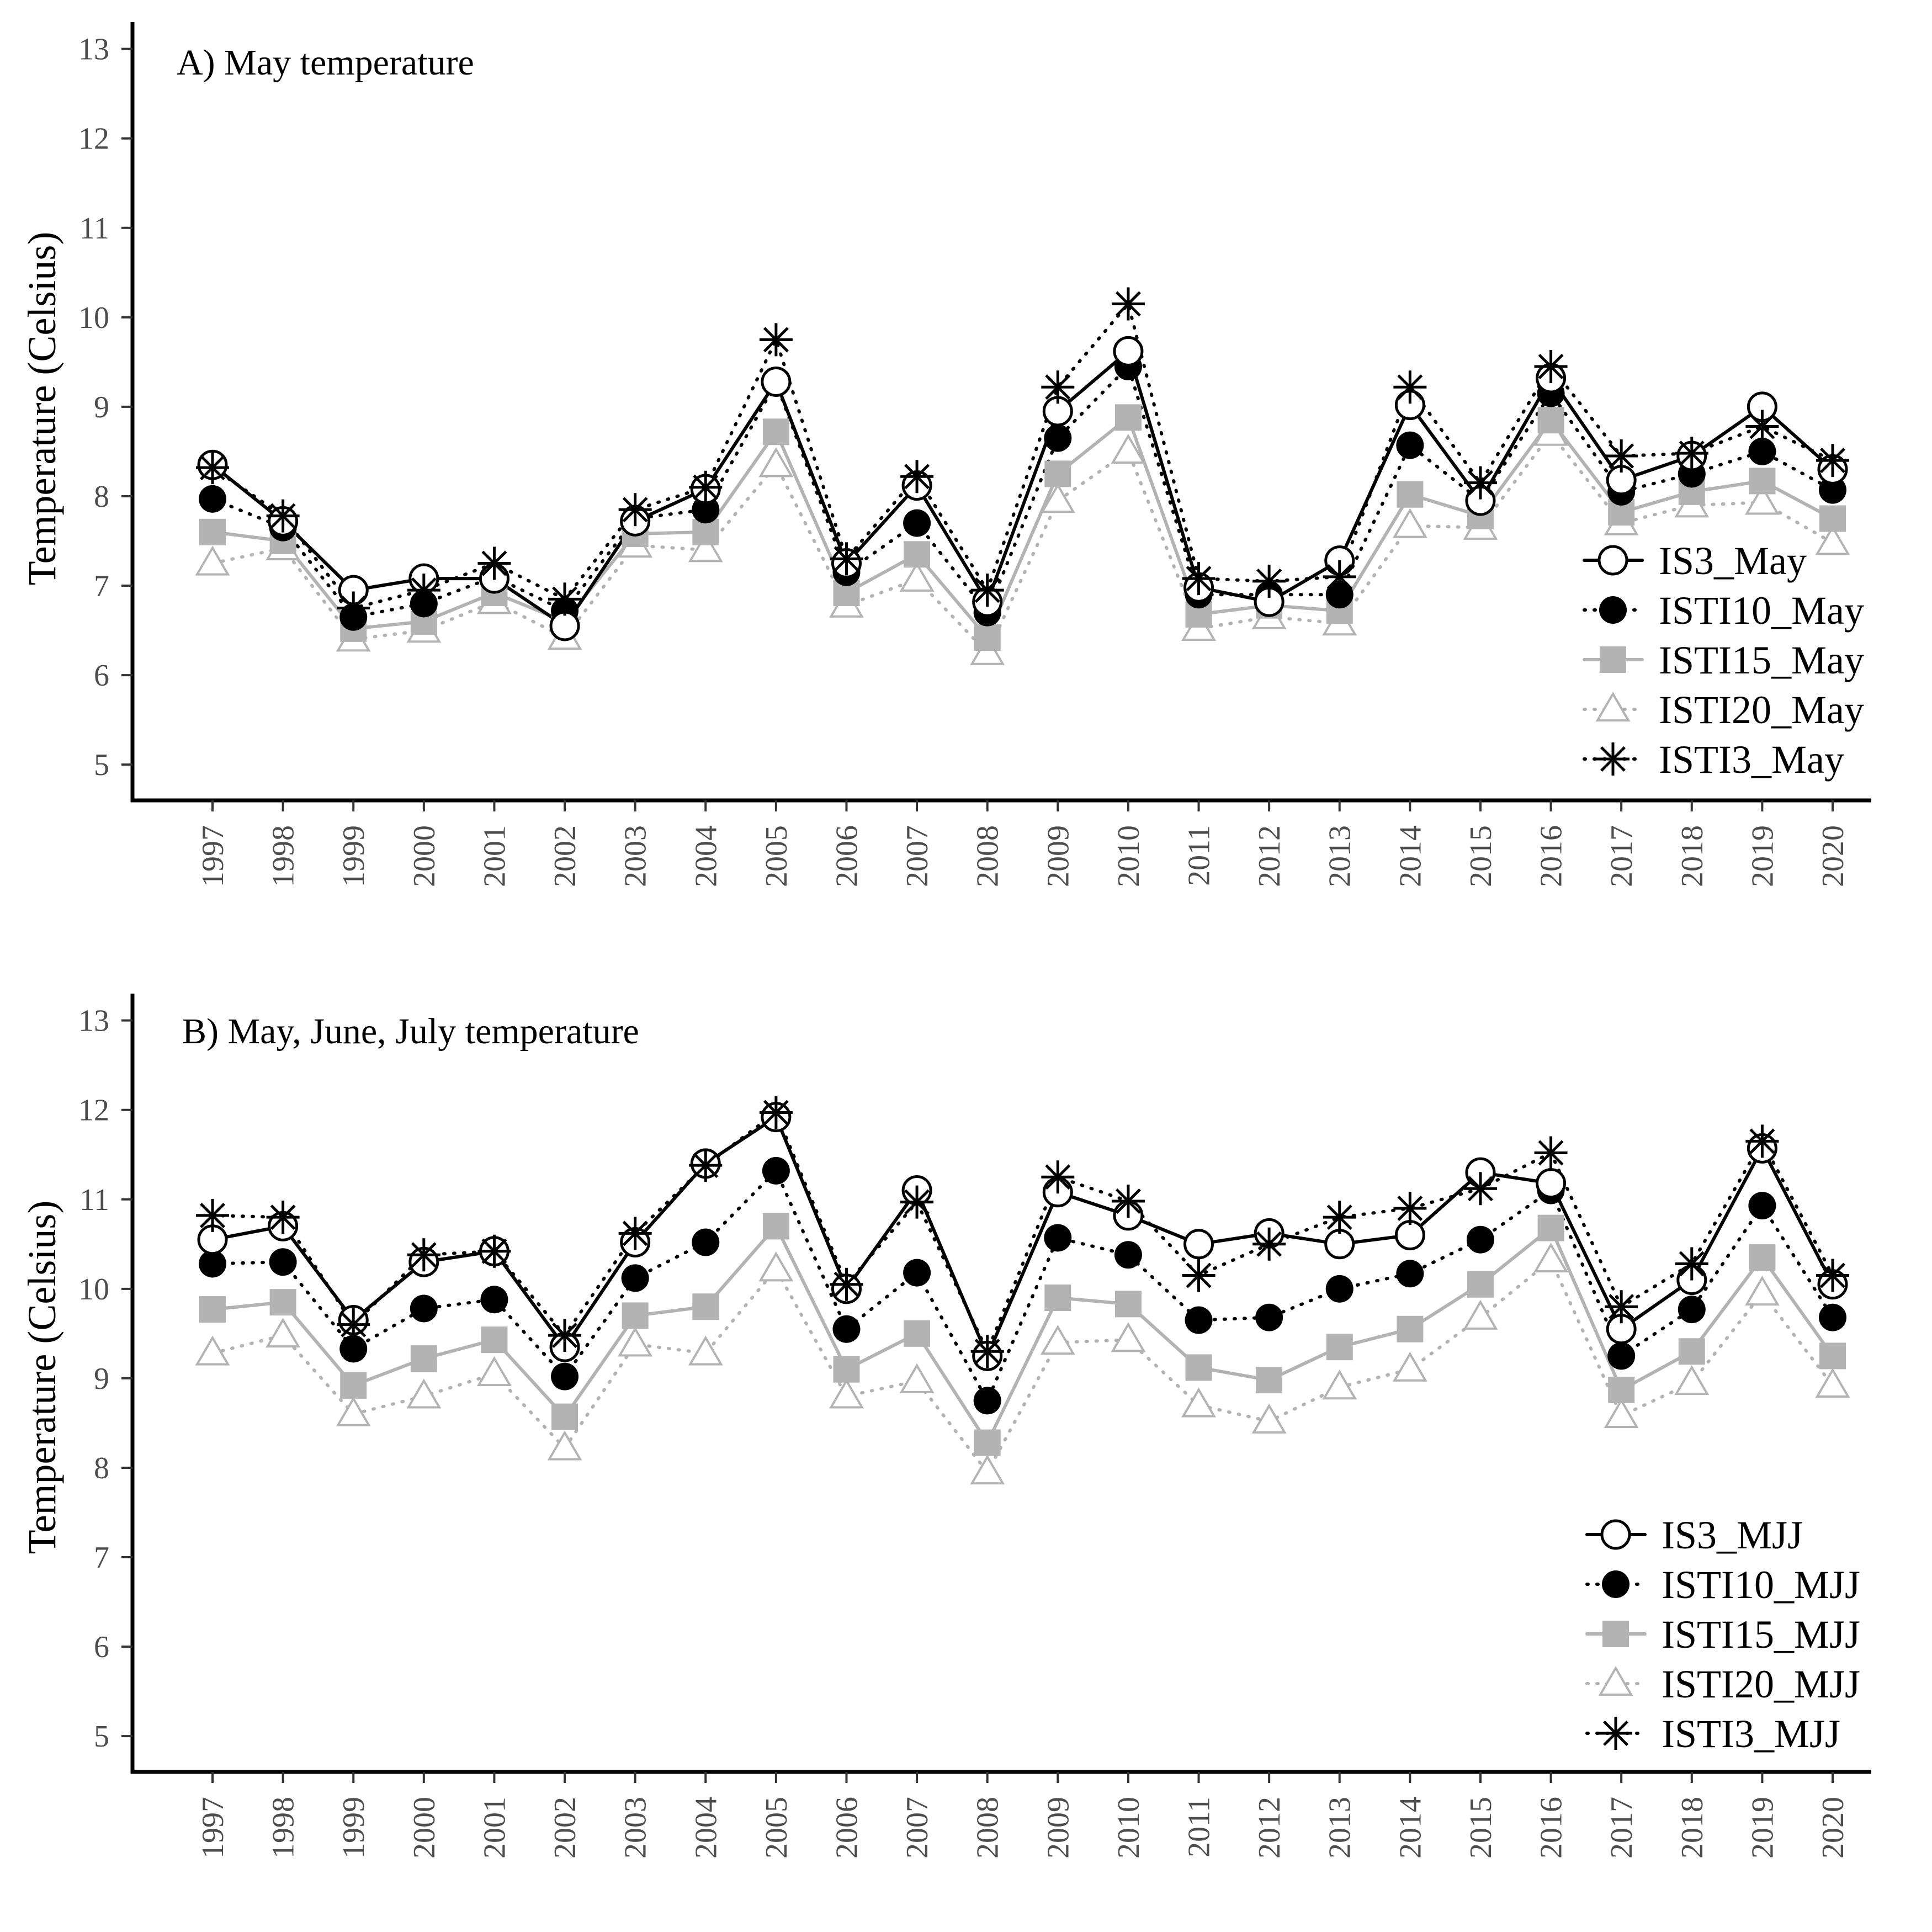  Describe the element at coordinates (706, 1828) in the screenshot. I see `panel-b-x-tick-label-2004: 2004` at that location.